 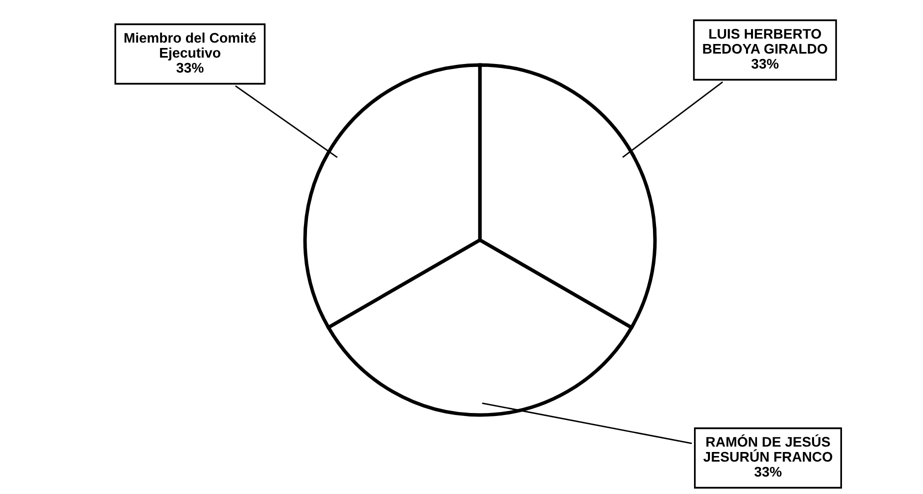 What do you see at coordinates (765, 41) in the screenshot?
I see `slice-label: LUIS HERBERTO BEDOYA GIRALDO` at bounding box center [765, 41].